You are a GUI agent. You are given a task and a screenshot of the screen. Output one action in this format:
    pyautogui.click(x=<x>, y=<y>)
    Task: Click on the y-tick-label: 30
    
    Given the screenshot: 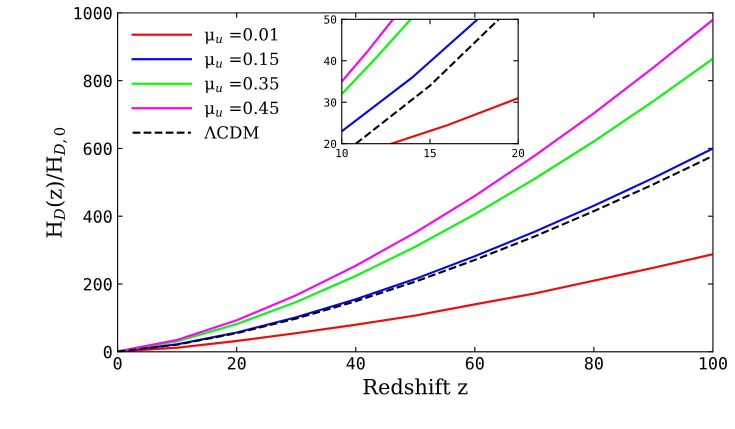 What is the action you would take?
    pyautogui.click(x=330, y=102)
    